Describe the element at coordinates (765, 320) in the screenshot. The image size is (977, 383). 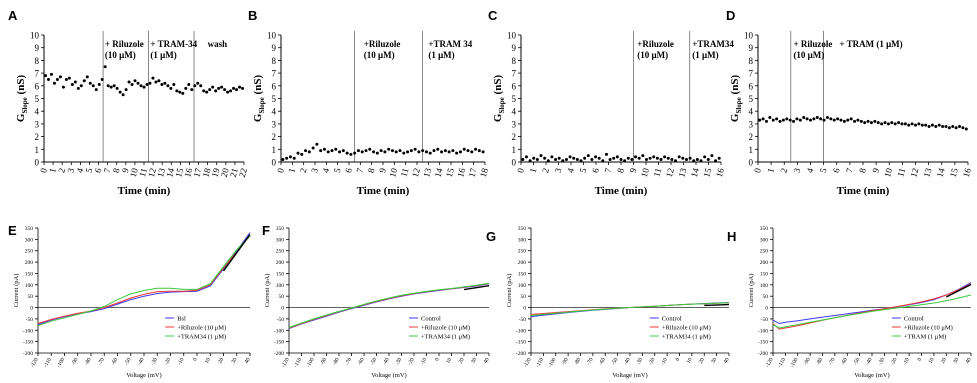
I see `y-tick-label: -50` at that location.